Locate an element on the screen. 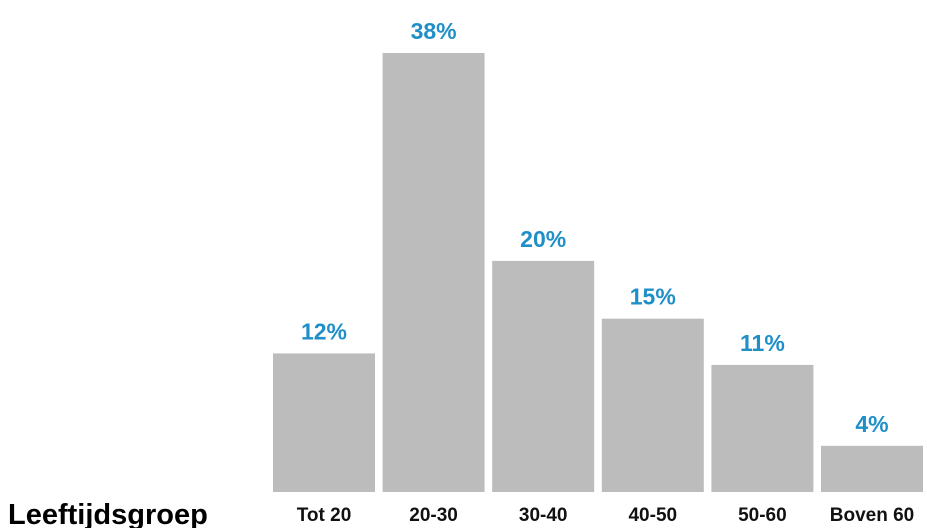  x-tick-label: 20-30 is located at coordinates (433, 515).